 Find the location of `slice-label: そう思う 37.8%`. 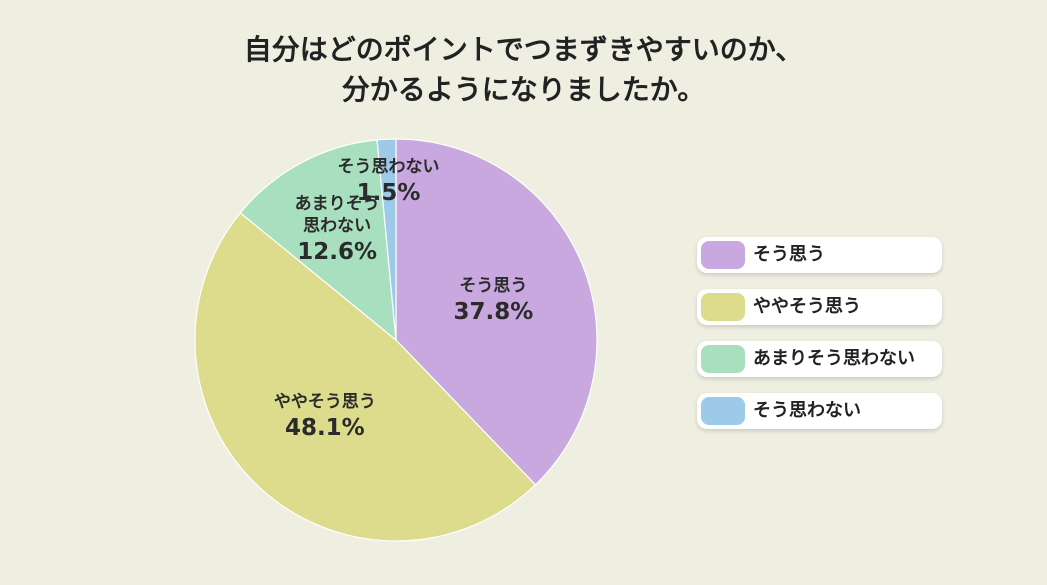

slice-label: そう思う 37.8% is located at coordinates (493, 301).